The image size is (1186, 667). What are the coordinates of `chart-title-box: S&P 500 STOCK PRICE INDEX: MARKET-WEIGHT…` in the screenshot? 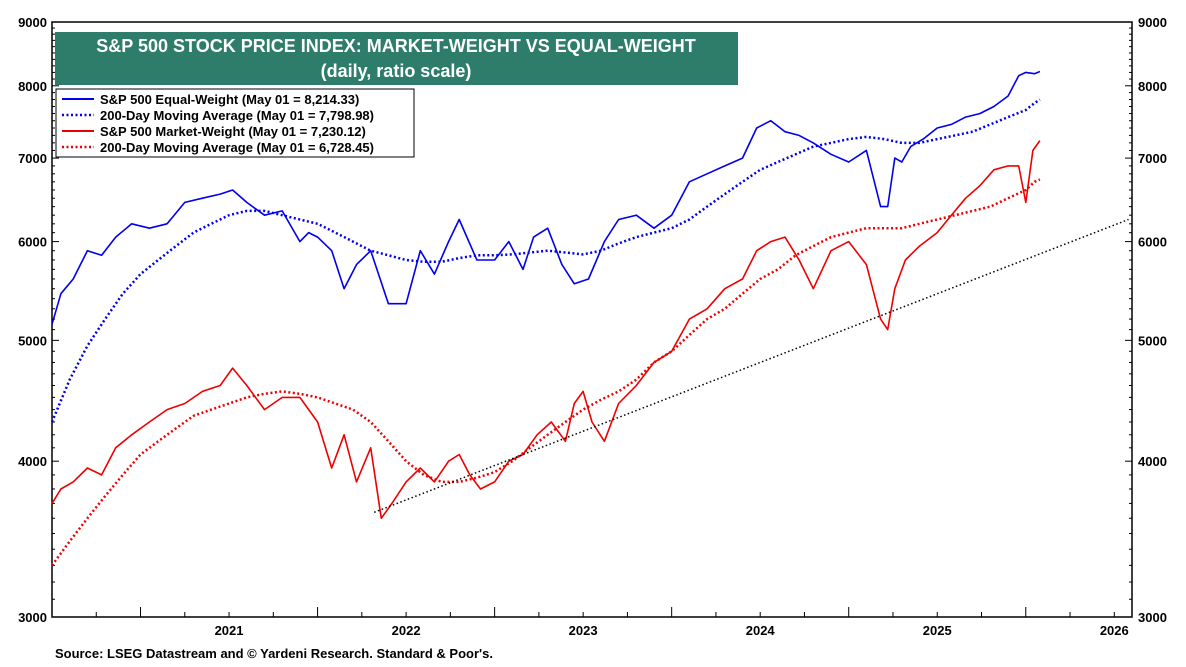 It's located at (396, 58).